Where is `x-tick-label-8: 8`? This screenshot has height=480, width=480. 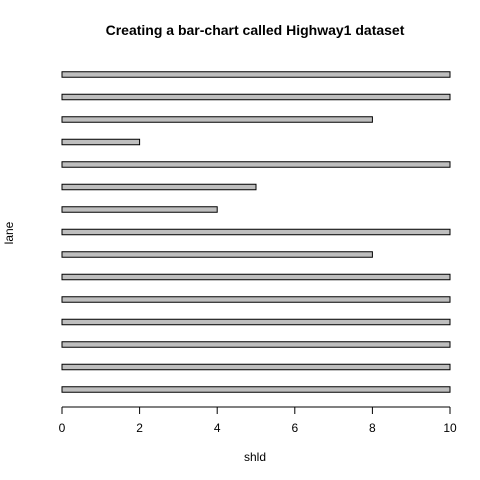
x-tick-label-8: 8 is located at coordinates (372, 428).